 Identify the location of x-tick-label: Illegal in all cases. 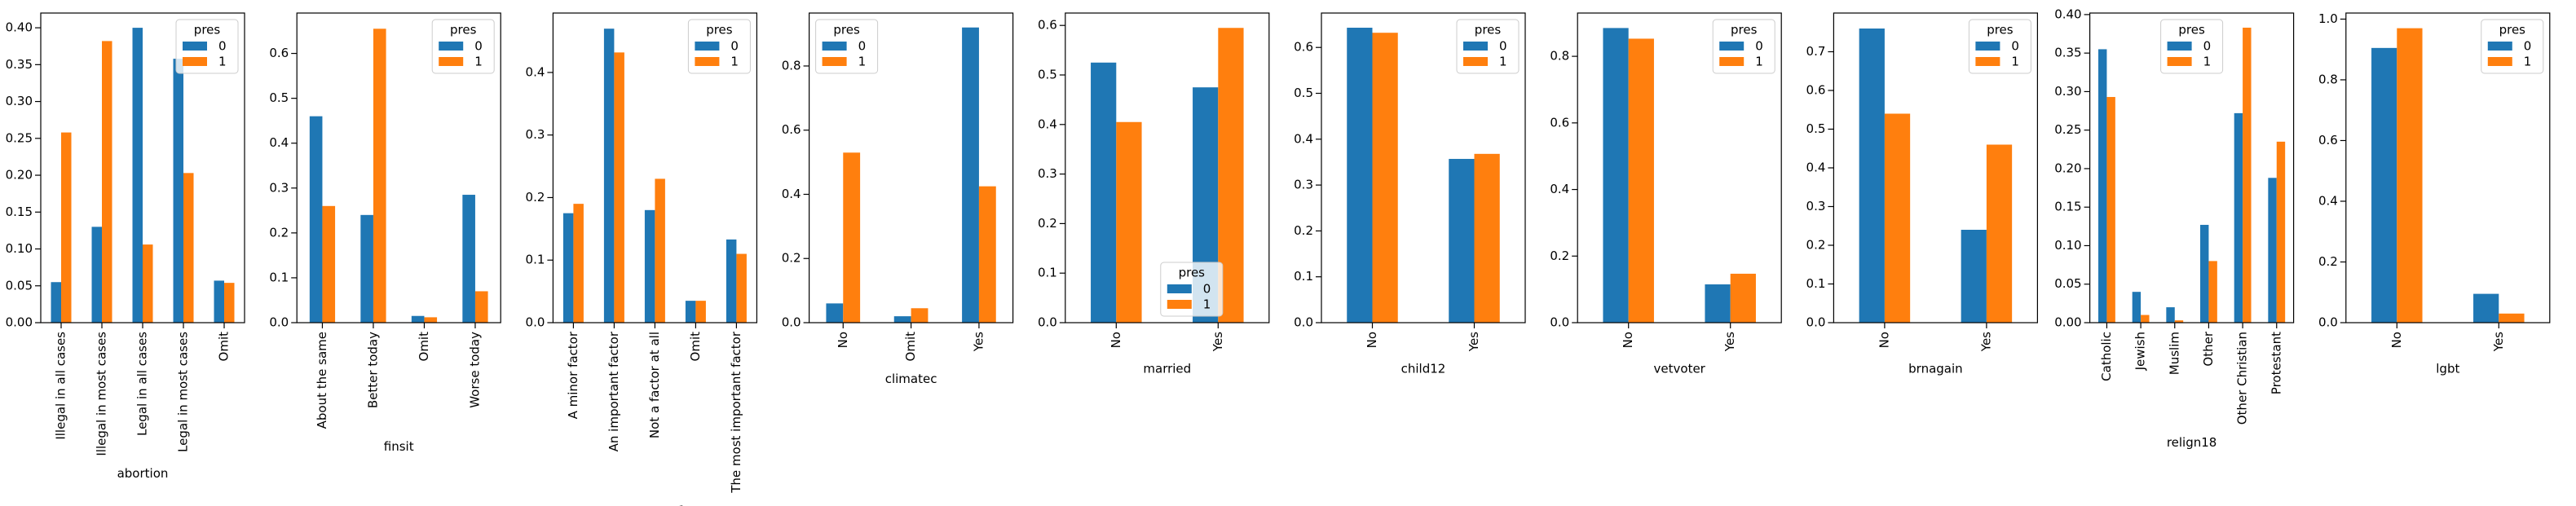
(61, 386).